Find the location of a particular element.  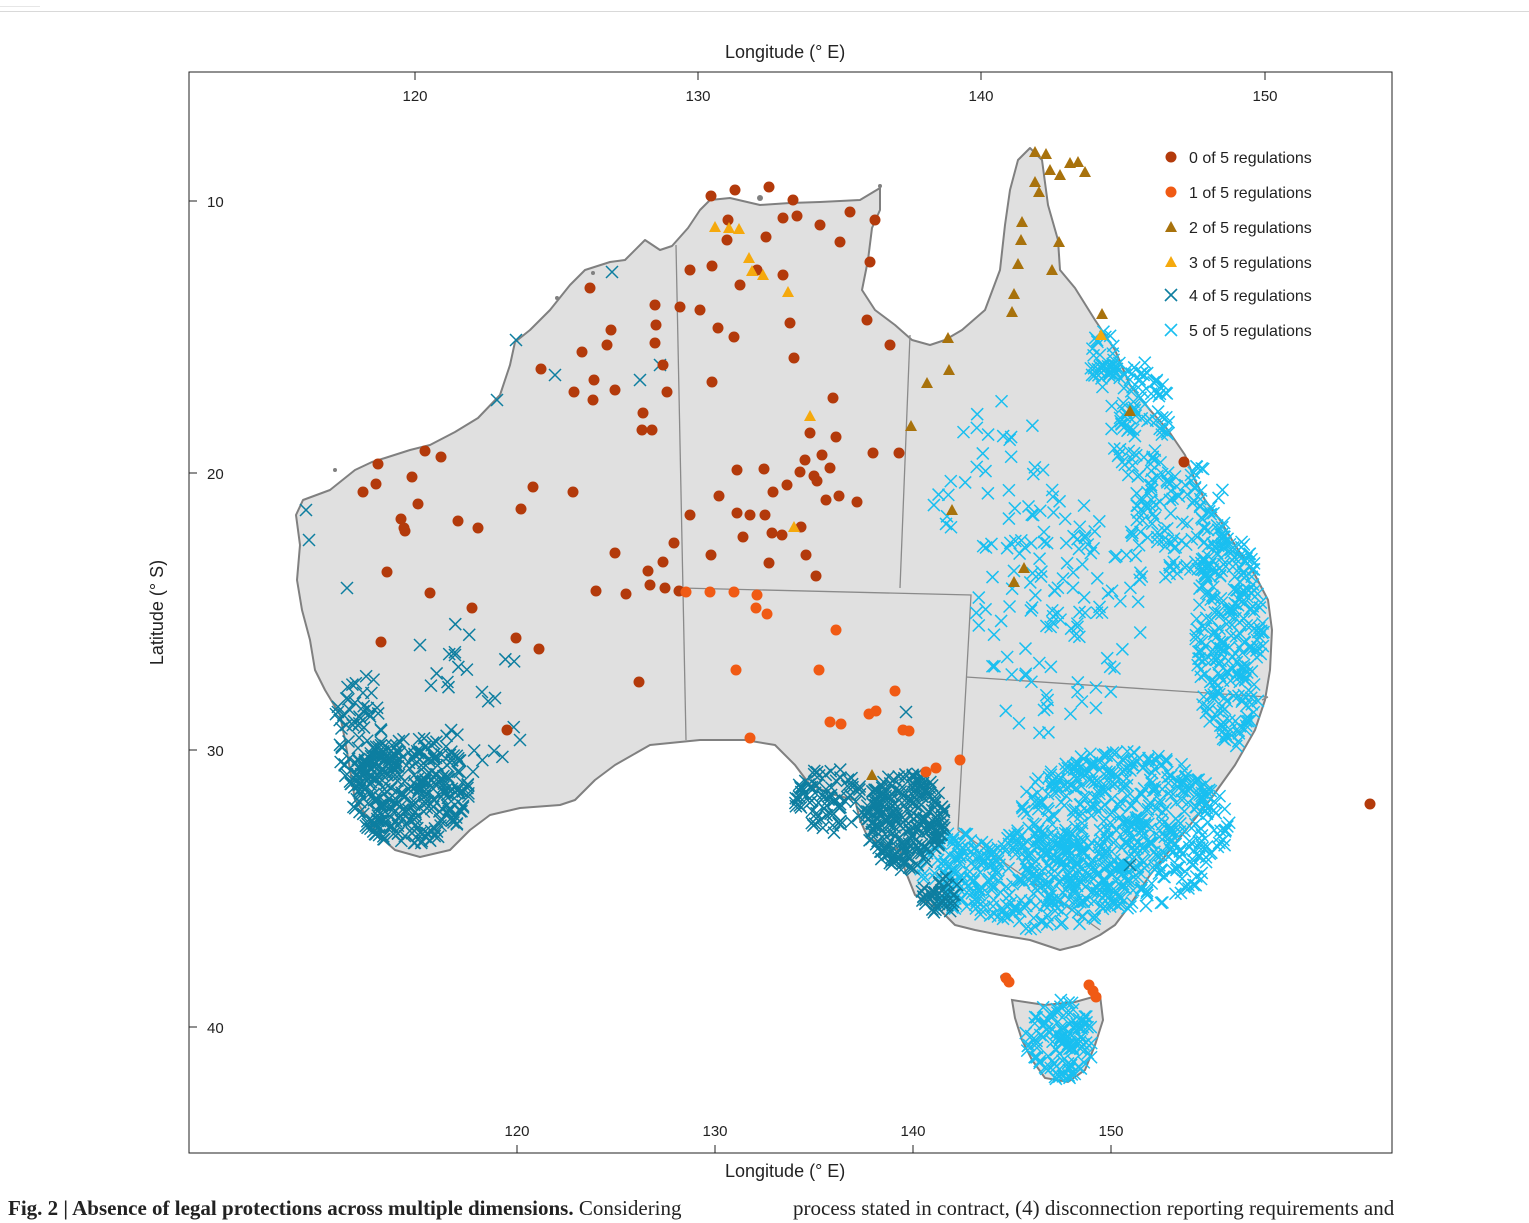

left-tick-label: 30 is located at coordinates (215, 751).